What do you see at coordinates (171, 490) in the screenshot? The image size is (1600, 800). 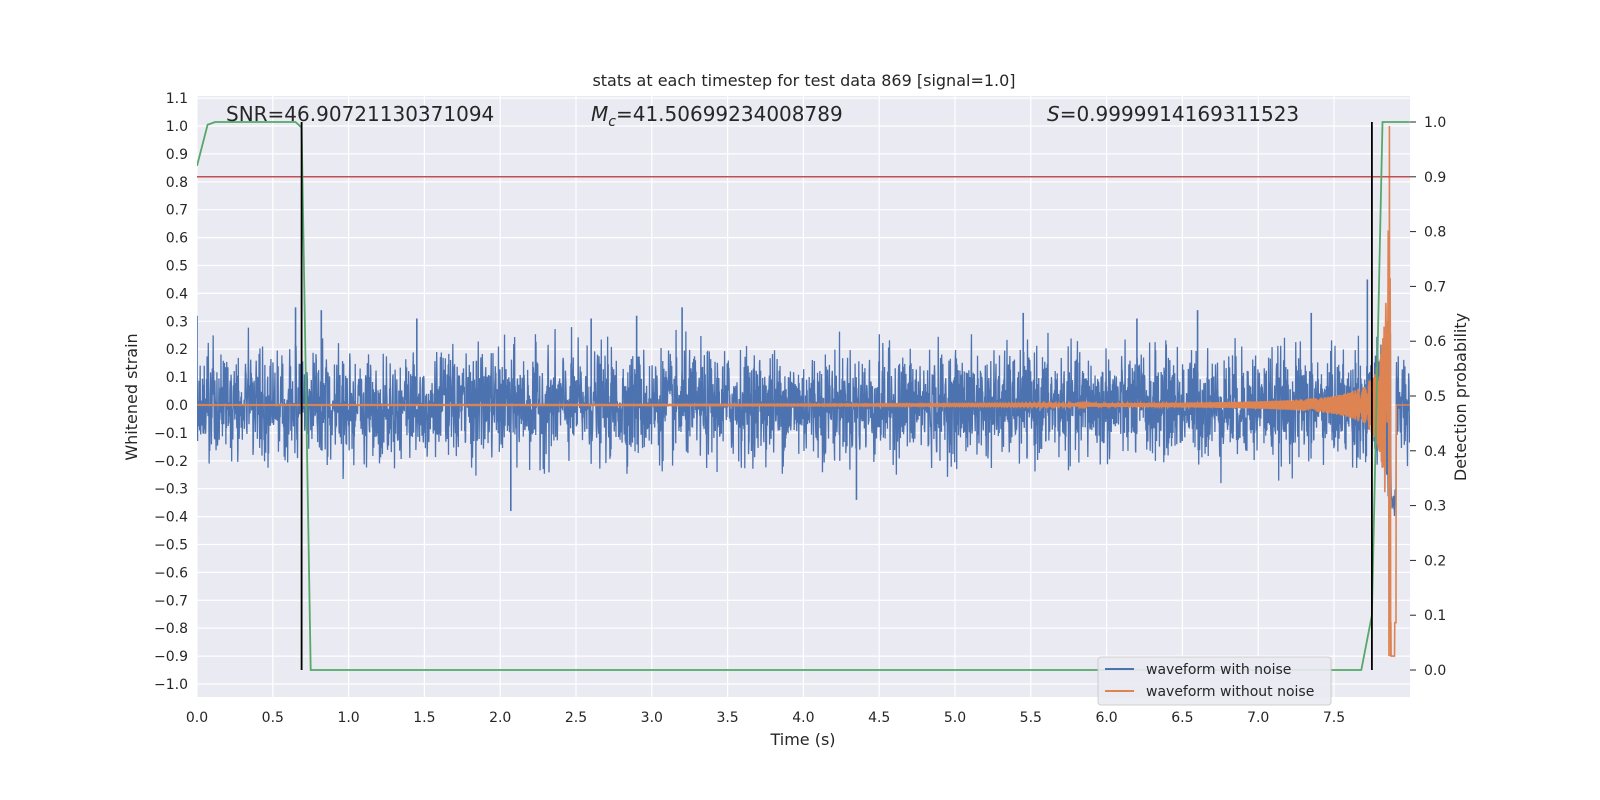 I see `y-tick-label: −0.3` at bounding box center [171, 490].